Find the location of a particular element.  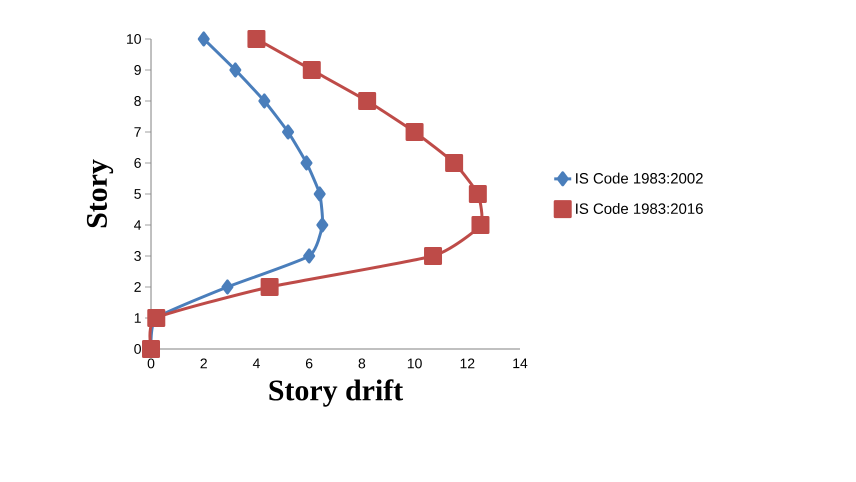

x-tick-label: 0 is located at coordinates (151, 363).